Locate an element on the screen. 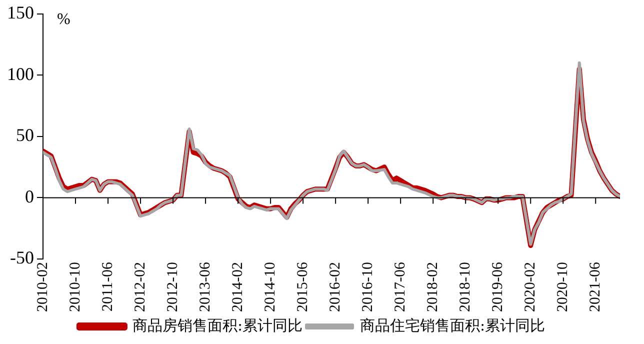 Image resolution: width=644 pixels, height=344 pixels. x-tick-label: 2013-06 is located at coordinates (205, 287).